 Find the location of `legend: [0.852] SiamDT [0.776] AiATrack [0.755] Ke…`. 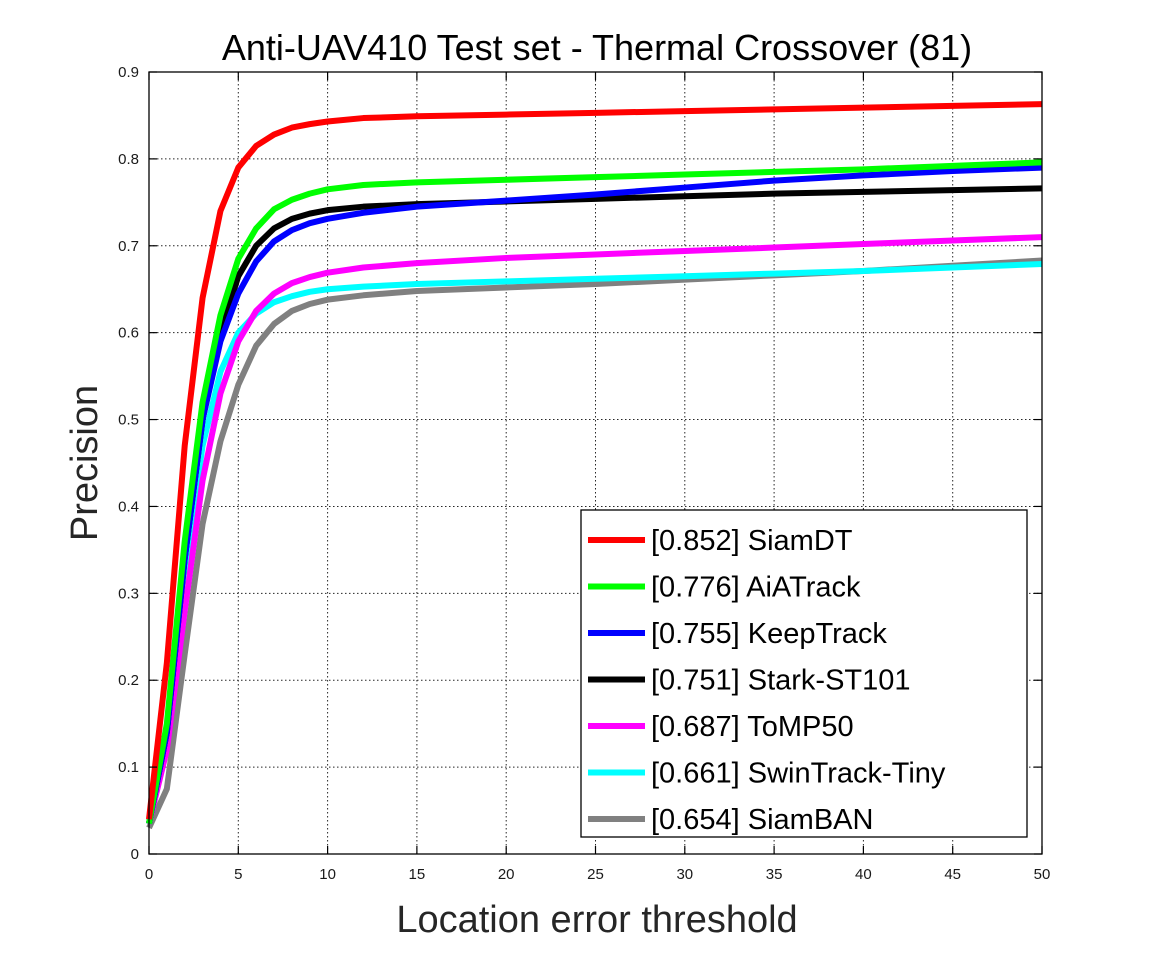

legend: [0.852] SiamDT [0.776] AiATrack [0.755] Ke… is located at coordinates (804, 673).